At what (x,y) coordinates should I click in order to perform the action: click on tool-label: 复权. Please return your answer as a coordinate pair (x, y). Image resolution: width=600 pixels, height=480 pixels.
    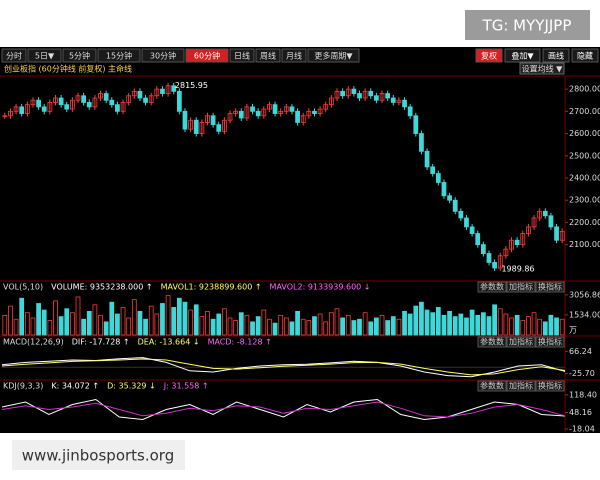
    Looking at the image, I should click on (489, 56).